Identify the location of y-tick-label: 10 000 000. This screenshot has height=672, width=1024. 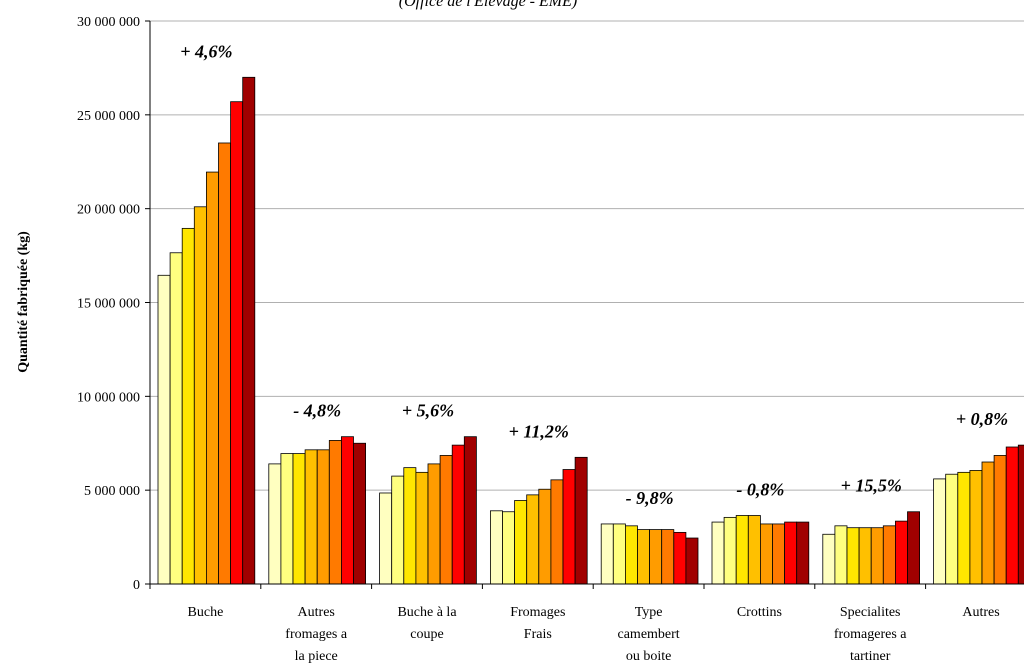
(108, 397).